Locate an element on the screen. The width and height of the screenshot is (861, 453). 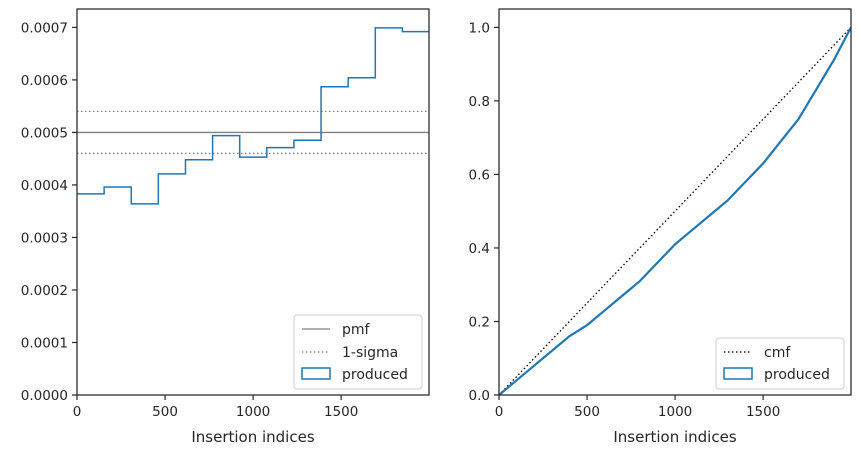
y-tick-label: 0.6 is located at coordinates (479, 175).